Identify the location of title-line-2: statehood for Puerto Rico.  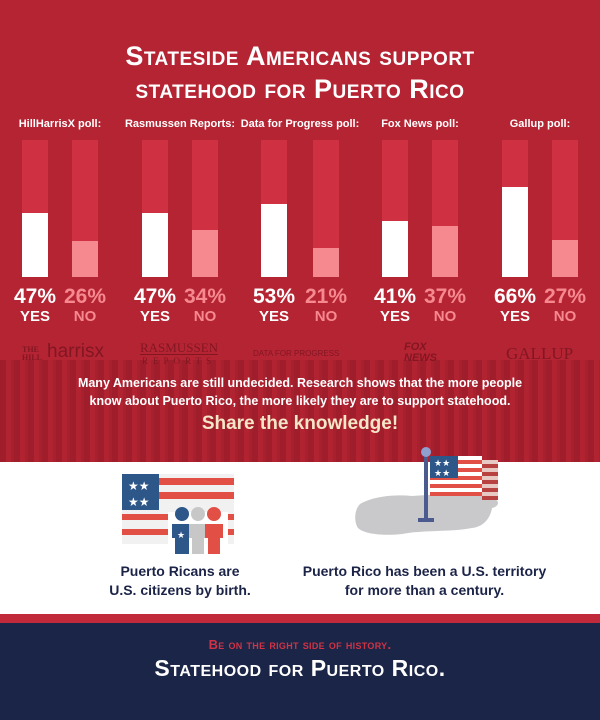
(300, 89).